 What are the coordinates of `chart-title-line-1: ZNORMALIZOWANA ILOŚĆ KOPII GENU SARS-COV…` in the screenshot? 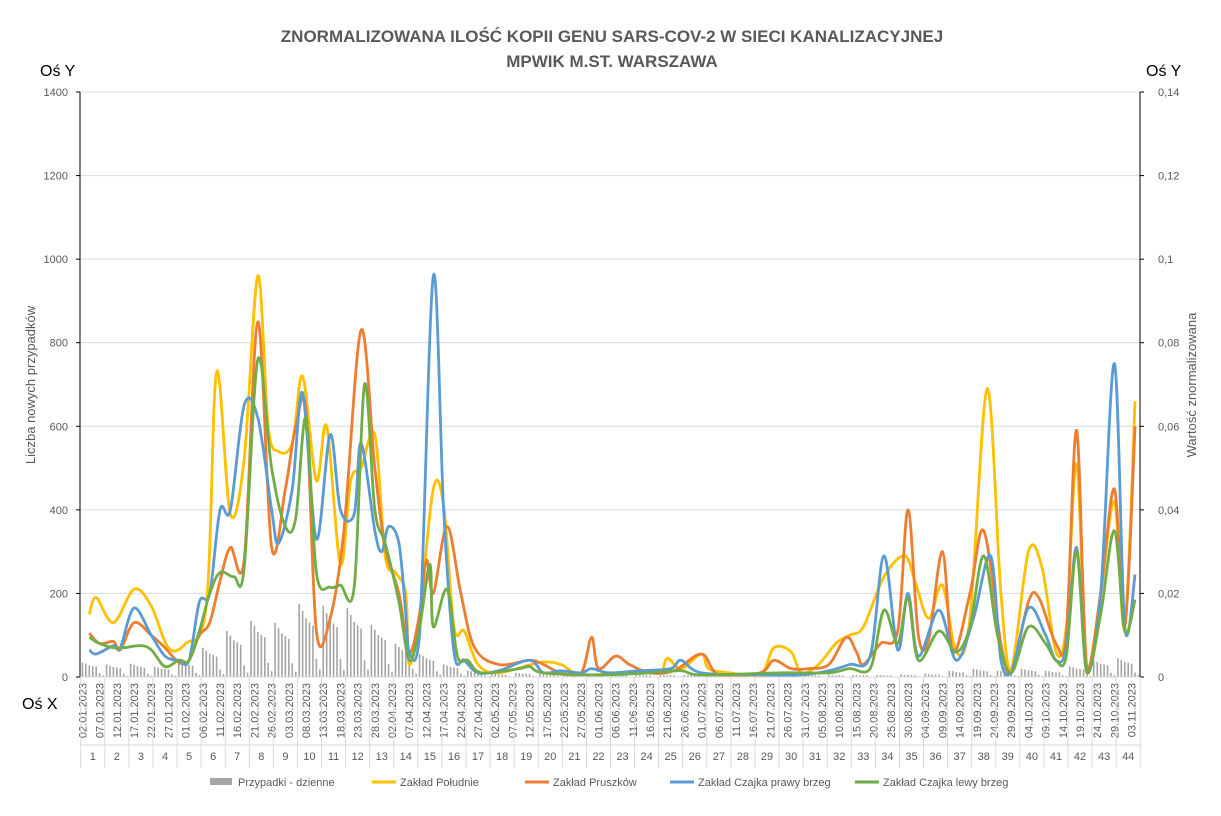 It's located at (612, 36).